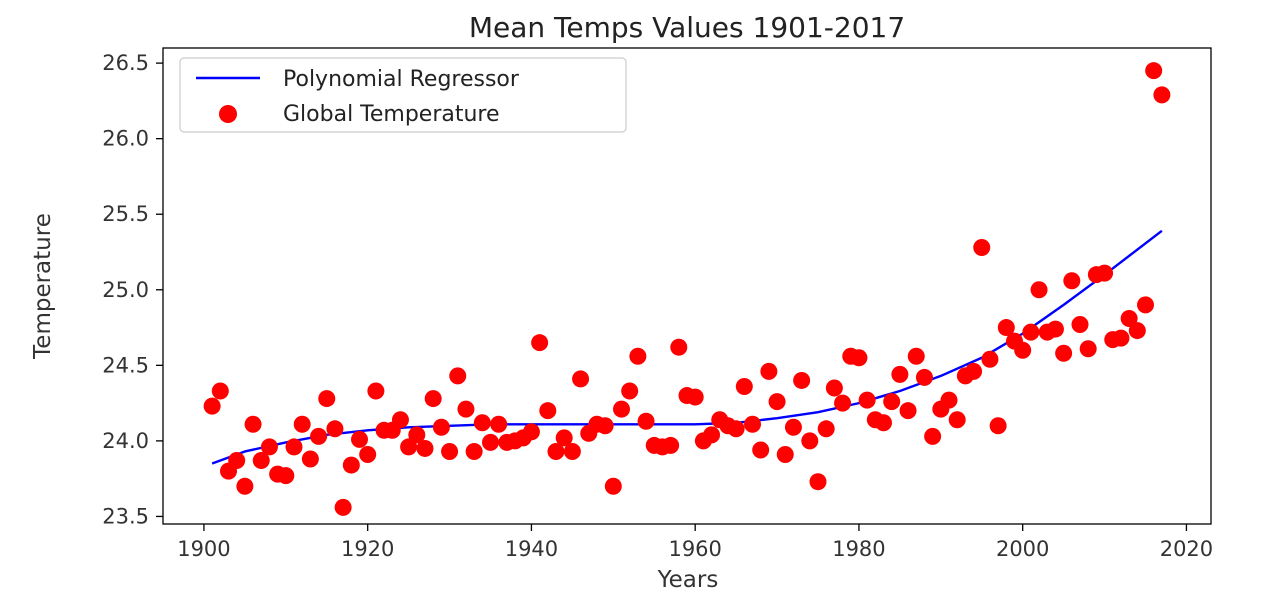 The height and width of the screenshot is (609, 1280). Describe the element at coordinates (203, 549) in the screenshot. I see `x-tick-label: 1900` at that location.